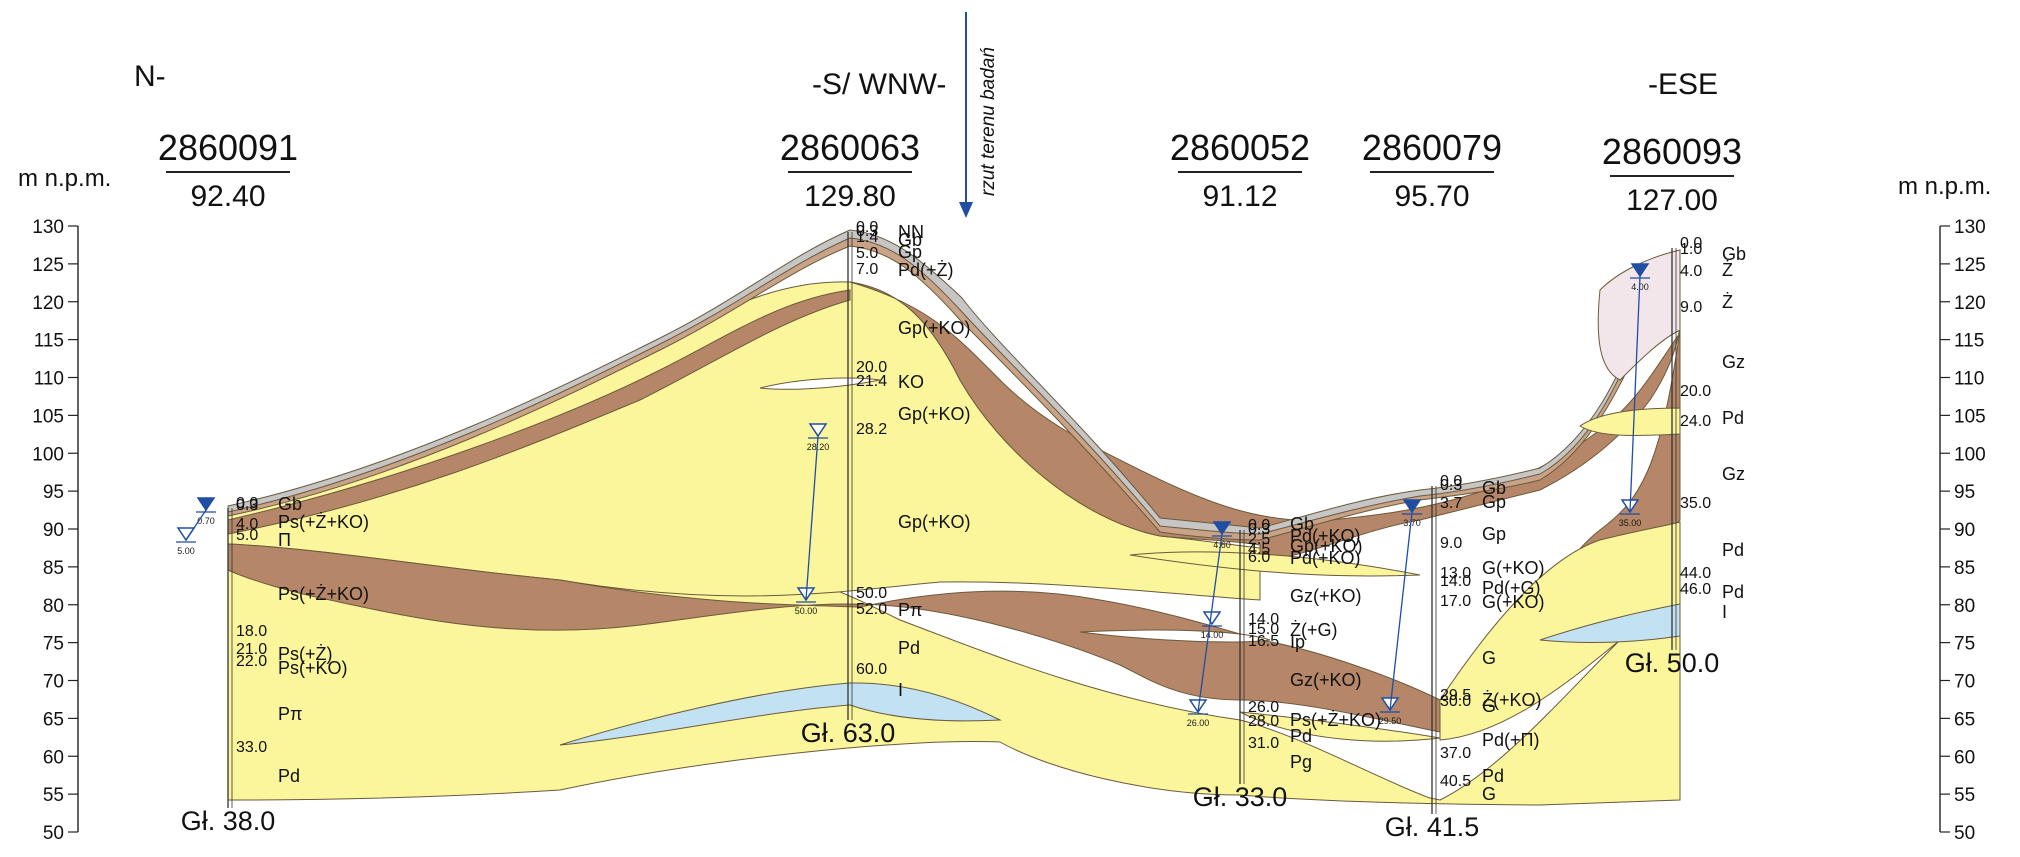 This screenshot has height=857, width=2020. Describe the element at coordinates (1455, 581) in the screenshot. I see `depth-label: 14.0` at that location.